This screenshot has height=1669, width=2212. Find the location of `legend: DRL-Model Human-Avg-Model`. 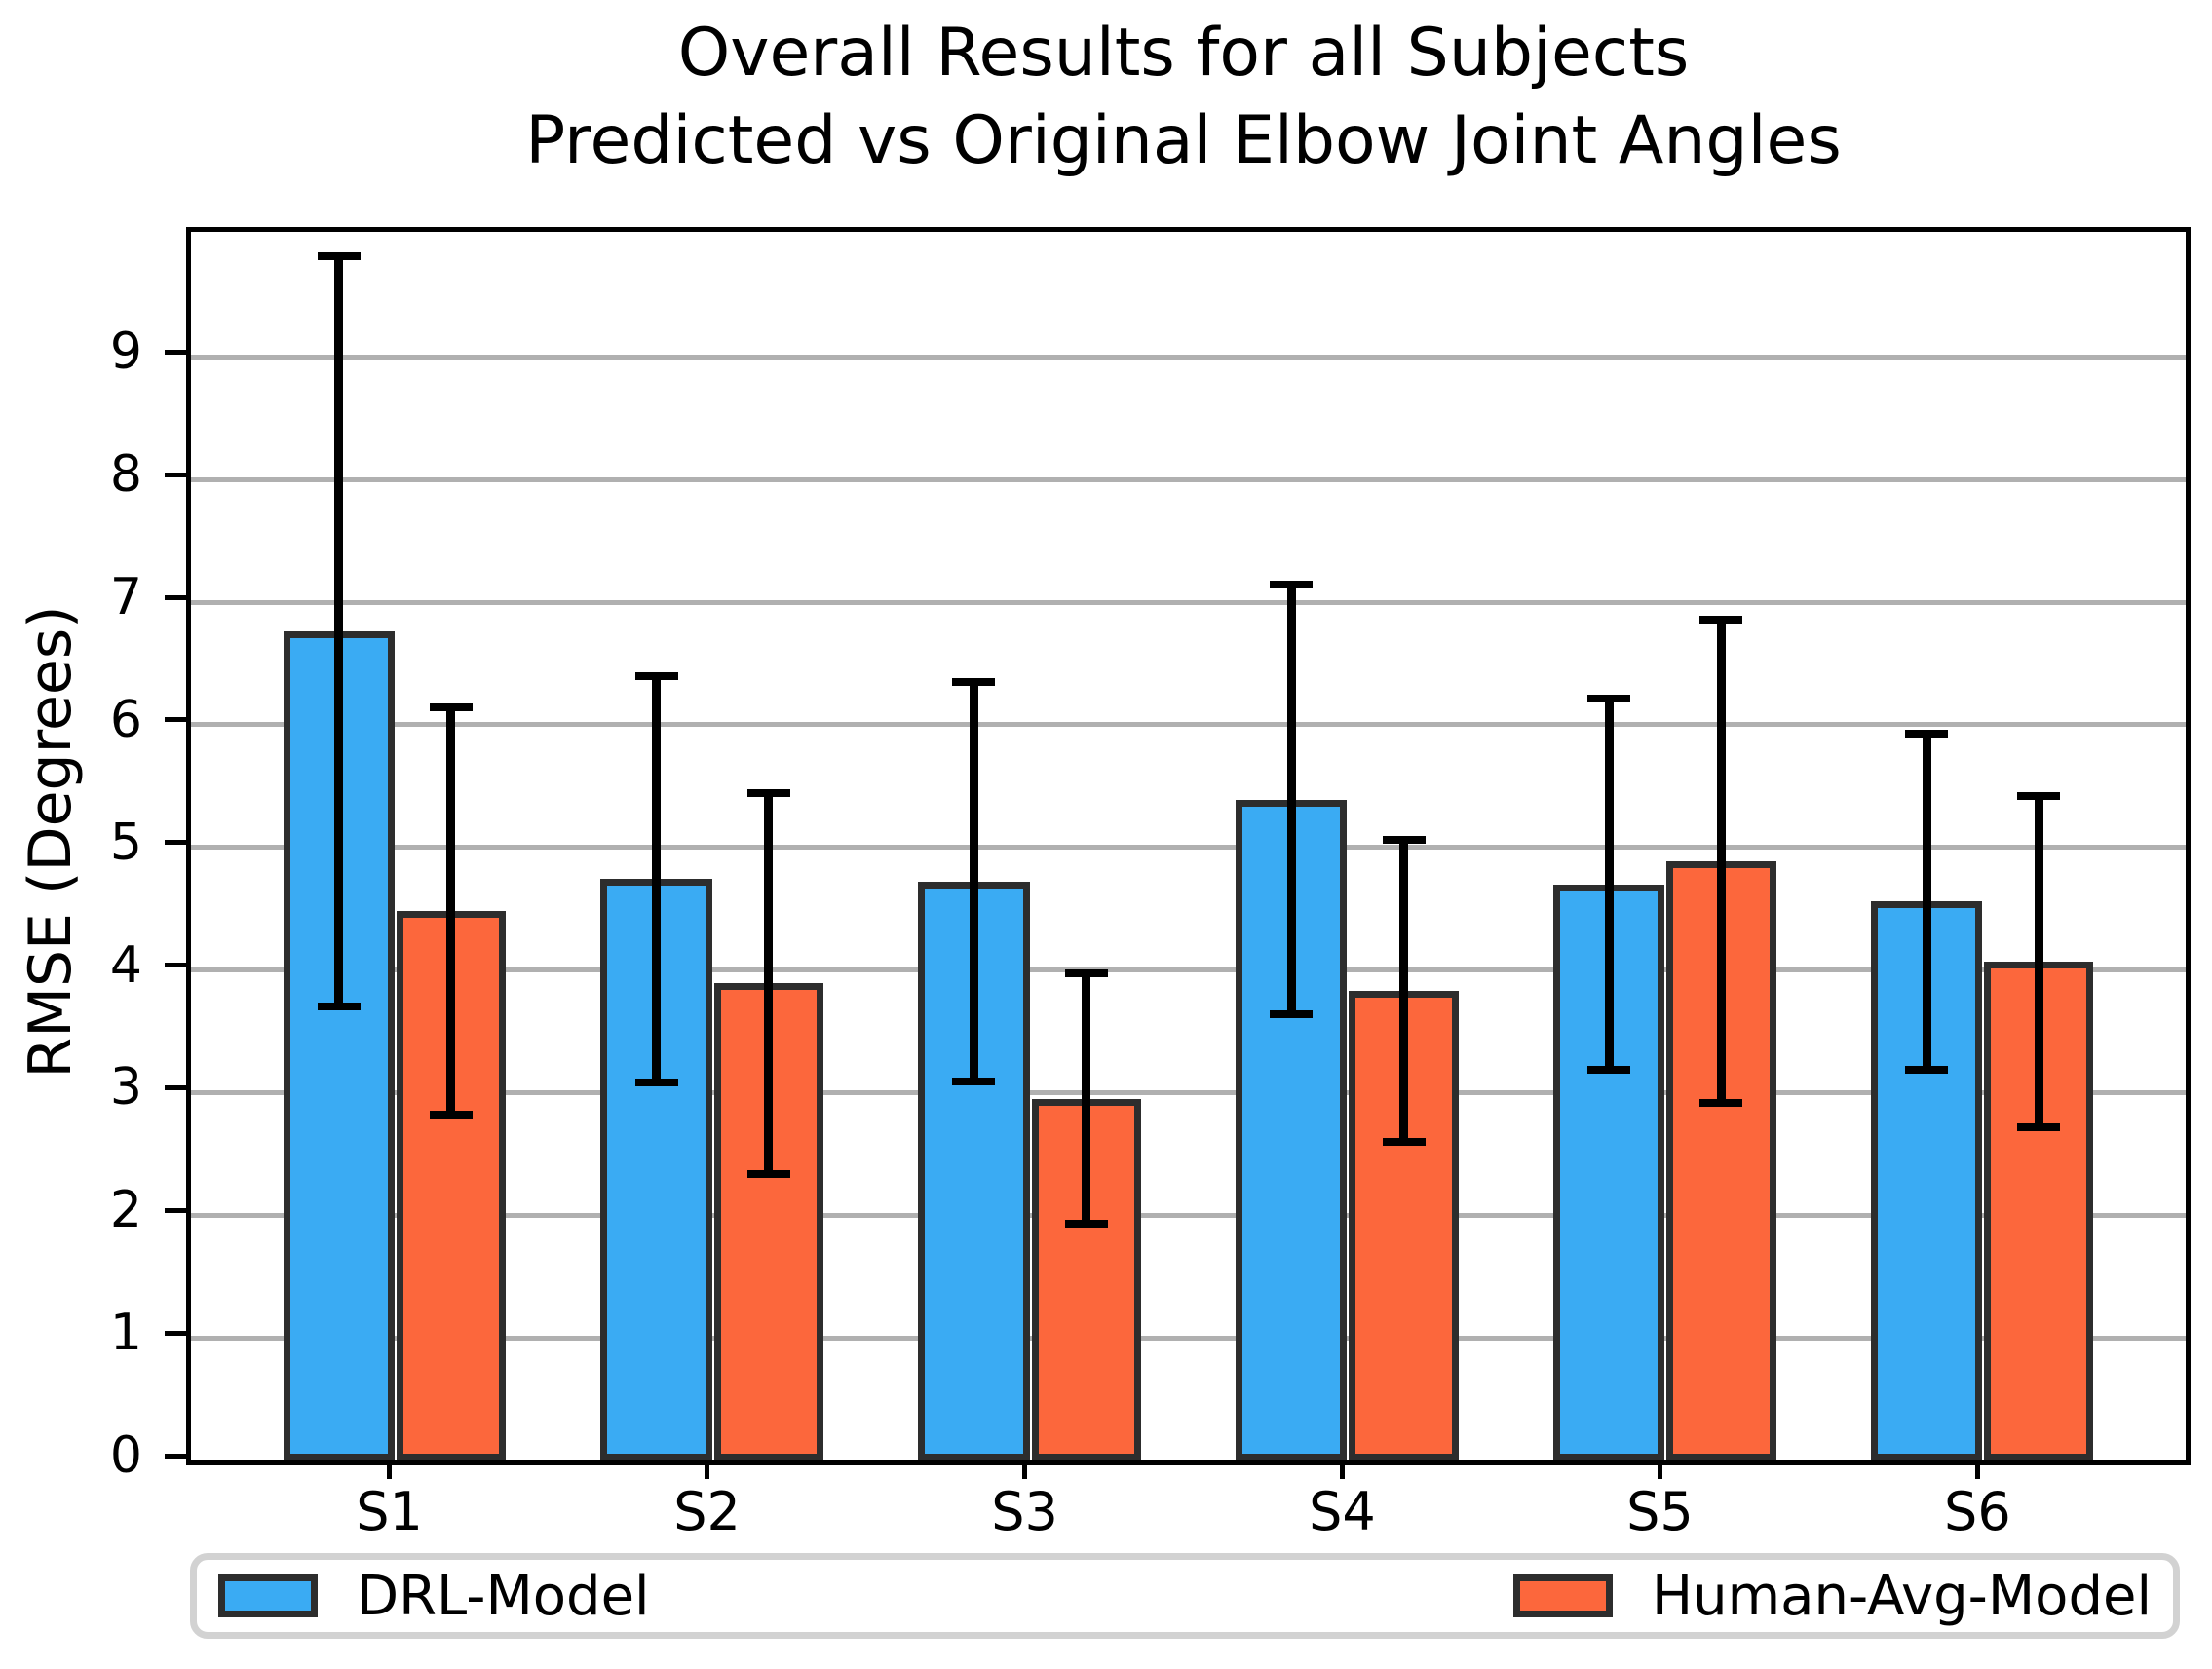

legend: DRL-Model Human-Avg-Model is located at coordinates (1185, 1596).